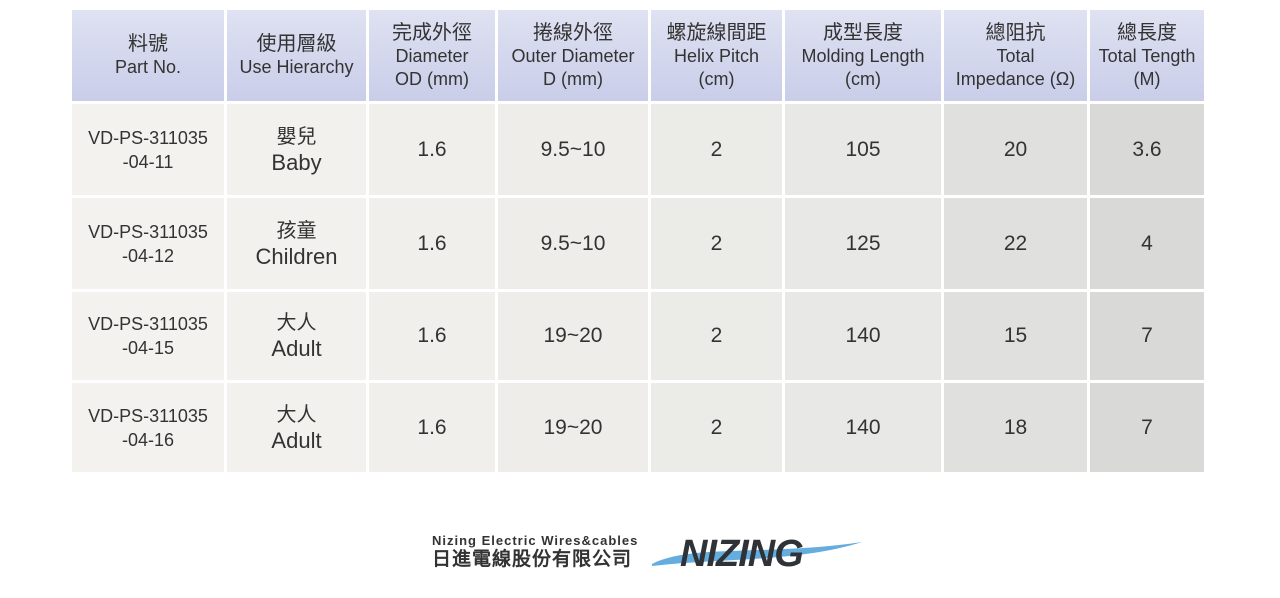  What do you see at coordinates (1017, 245) in the screenshot?
I see `impedance-cell: 22` at bounding box center [1017, 245].